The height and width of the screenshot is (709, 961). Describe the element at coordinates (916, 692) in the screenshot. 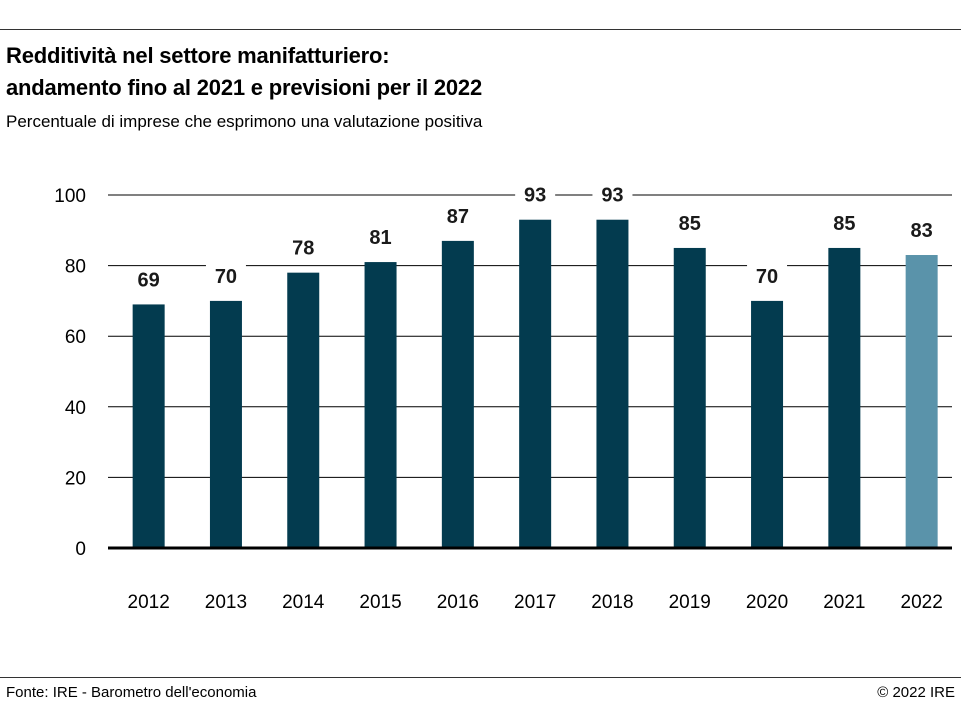

I see `copyright-note: © 2022 IRE` at that location.